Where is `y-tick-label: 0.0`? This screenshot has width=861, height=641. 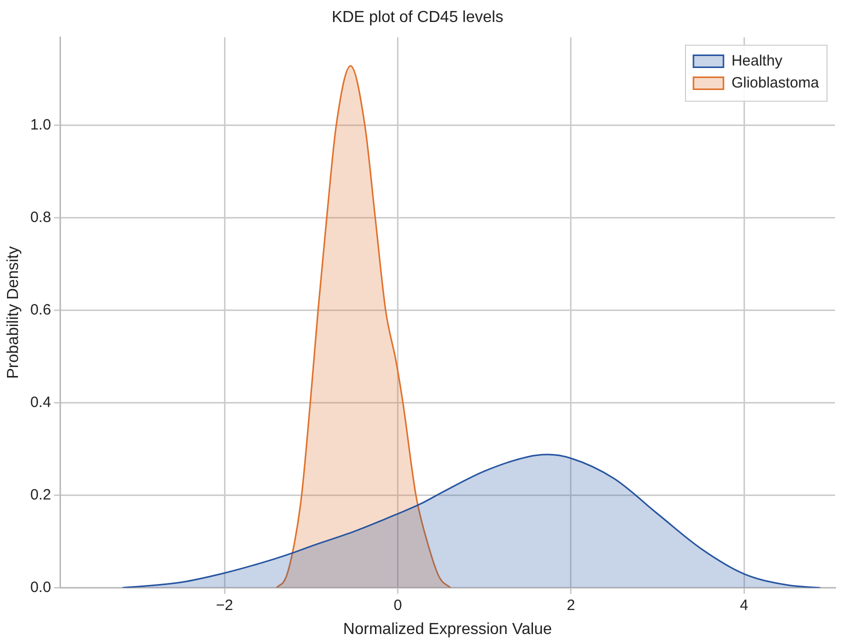
y-tick-label: 0.0 is located at coordinates (41, 587).